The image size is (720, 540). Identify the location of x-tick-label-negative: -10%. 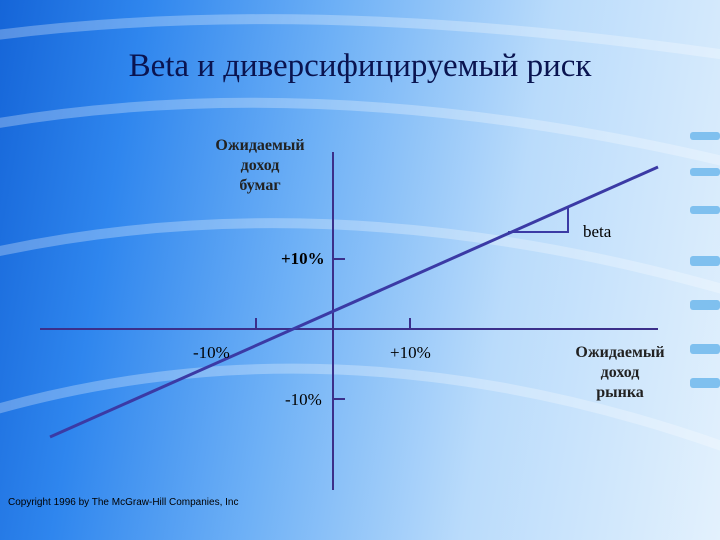
(211, 352).